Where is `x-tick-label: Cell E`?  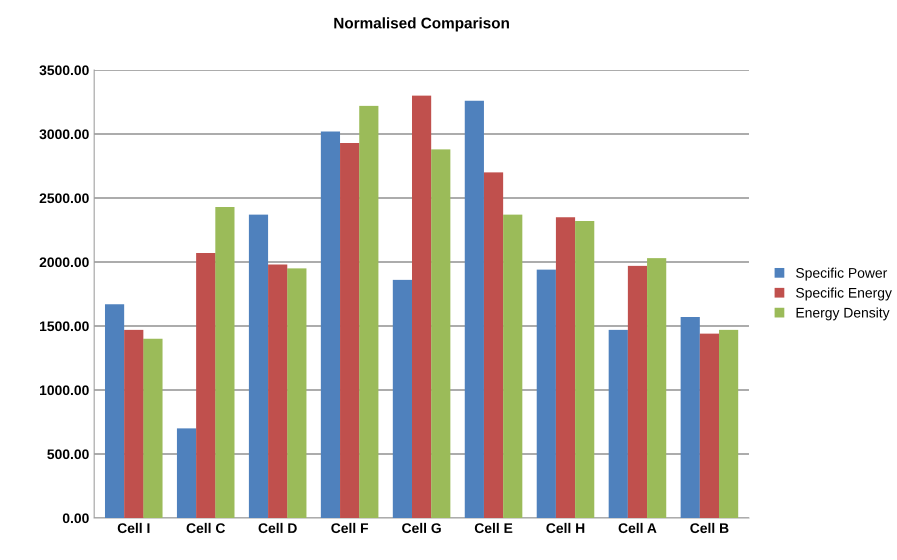
x-tick-label: Cell E is located at coordinates (493, 528).